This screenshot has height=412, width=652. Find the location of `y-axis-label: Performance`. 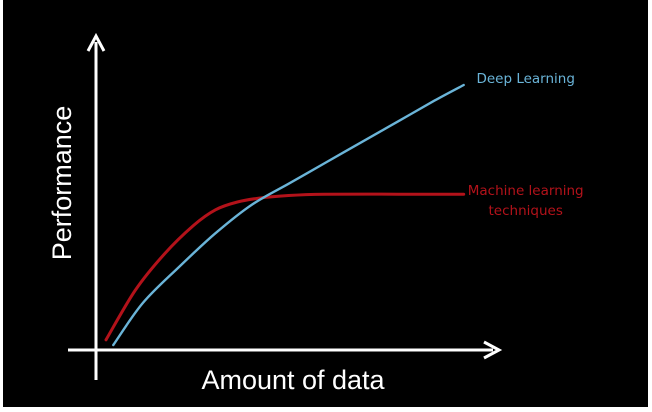

y-axis-label: Performance is located at coordinates (62, 183).